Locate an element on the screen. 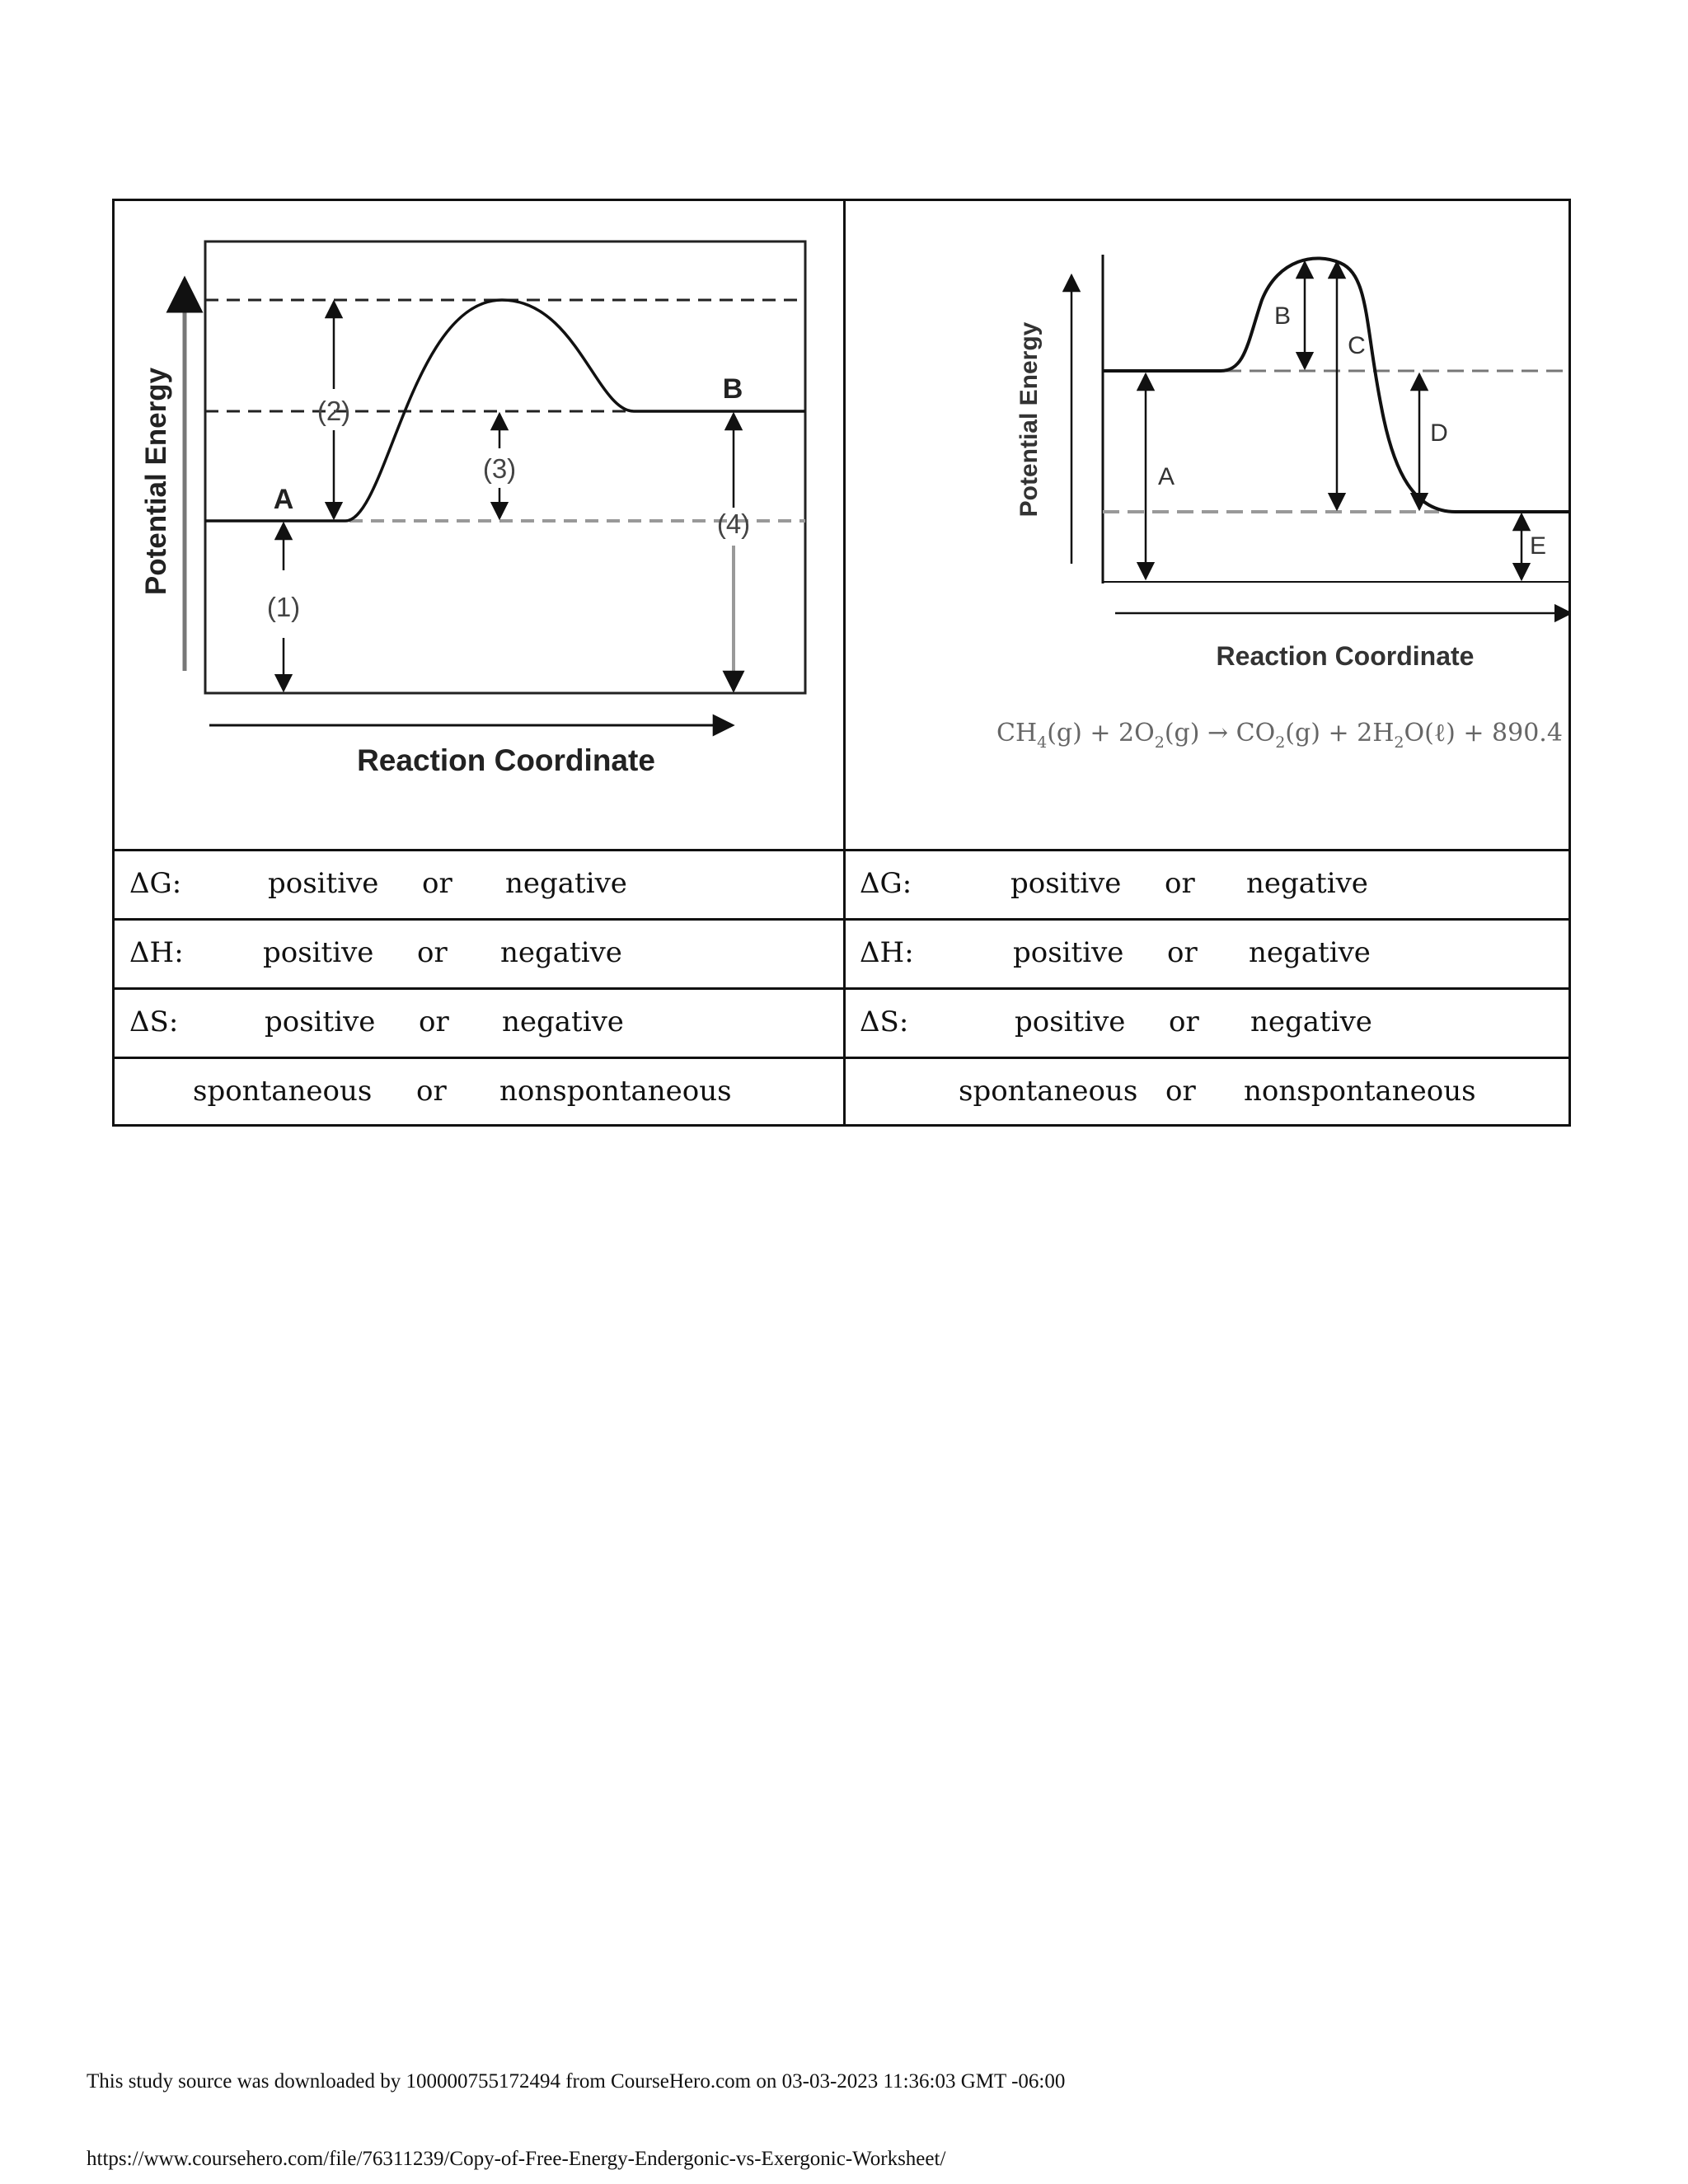  arrow-1-label: (1) is located at coordinates (283, 607).